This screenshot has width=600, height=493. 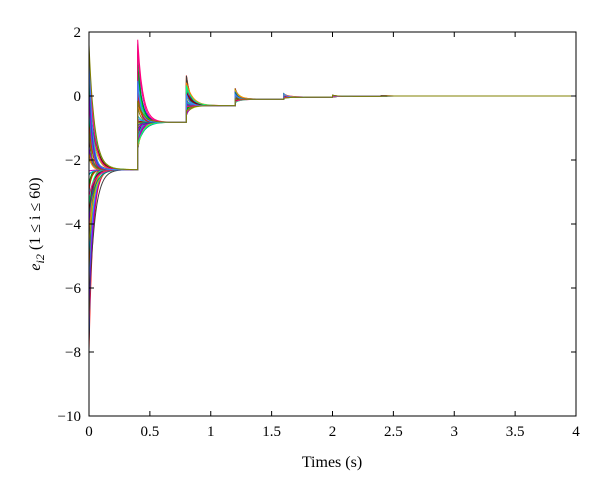 What do you see at coordinates (73, 353) in the screenshot?
I see `y-tick-label: −8` at bounding box center [73, 353].